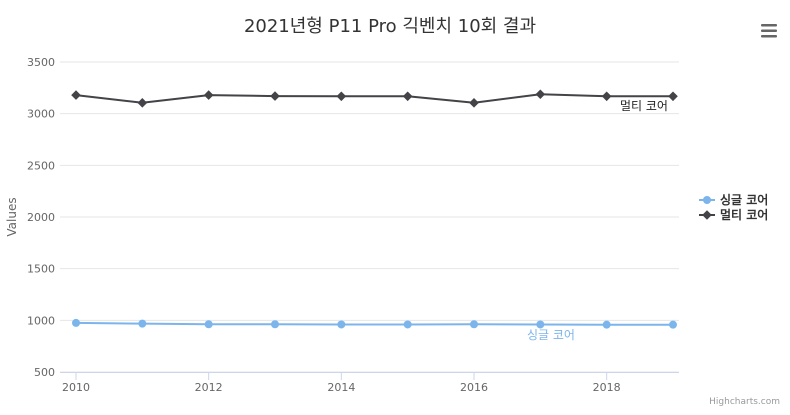  Describe the element at coordinates (607, 387) in the screenshot. I see `x-tick-label: 2018` at that location.